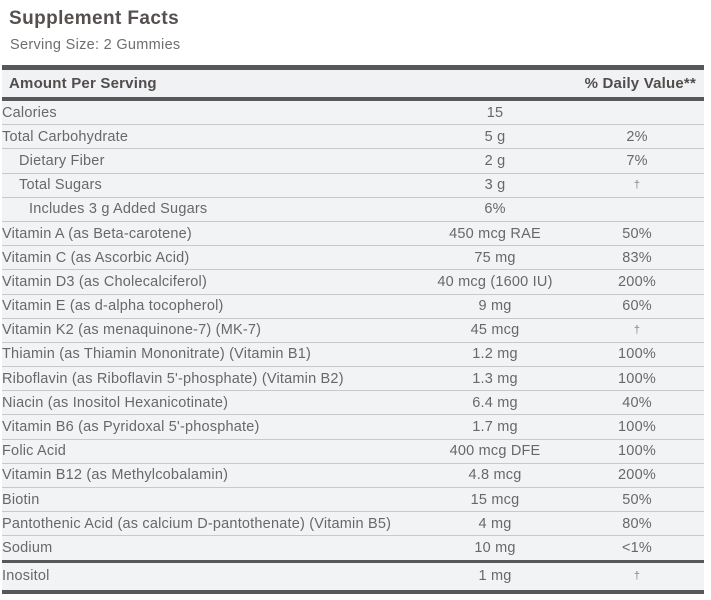 This screenshot has width=711, height=600. I want to click on nutrient-name: Folic Acid, so click(211, 451).